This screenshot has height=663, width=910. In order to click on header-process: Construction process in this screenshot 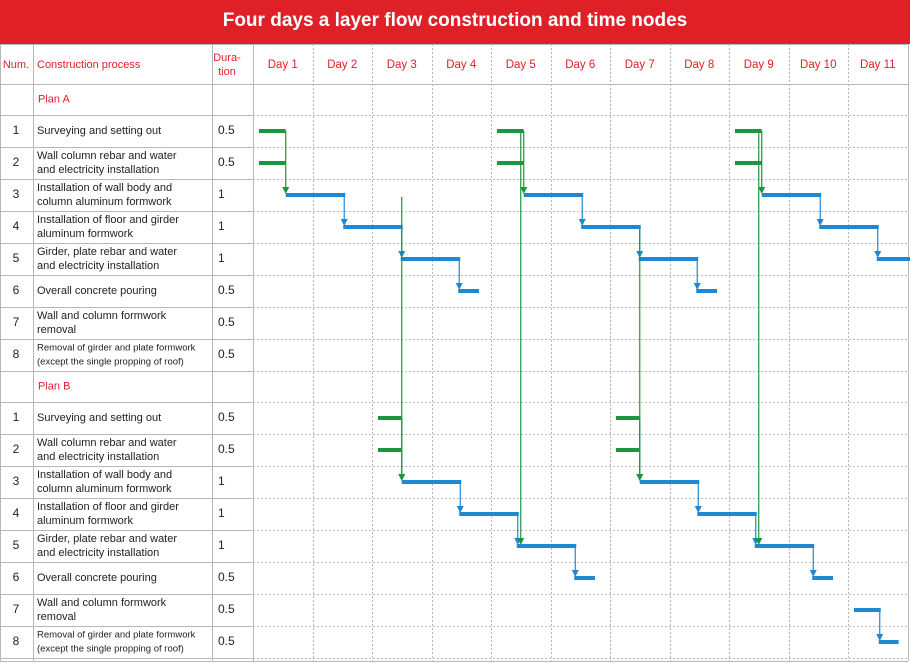, I will do `click(89, 65)`.